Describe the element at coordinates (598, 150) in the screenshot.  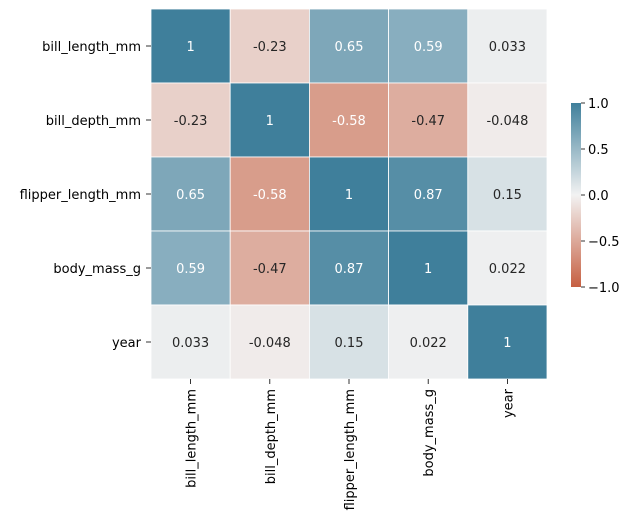
I see `colorbar-tick-label: 0.5` at that location.